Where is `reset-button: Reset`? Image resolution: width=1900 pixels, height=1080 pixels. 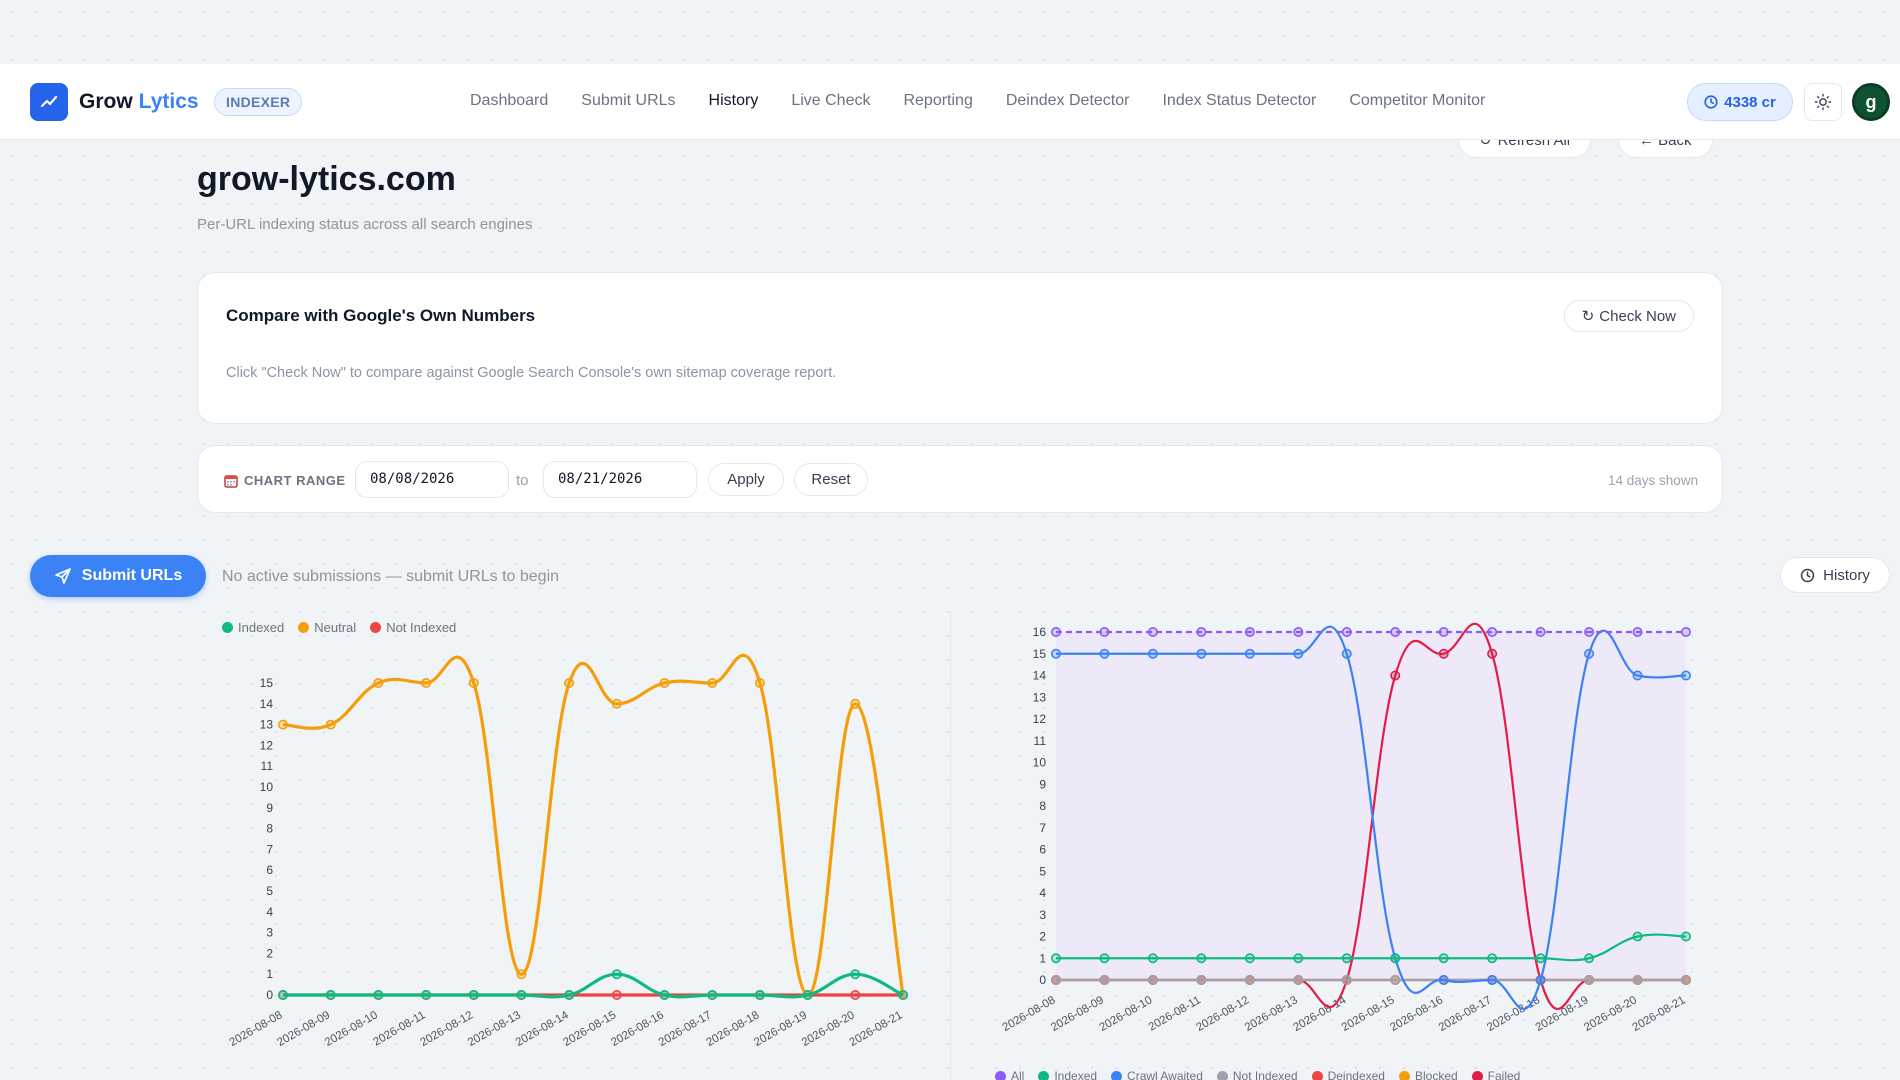 reset-button: Reset is located at coordinates (831, 479).